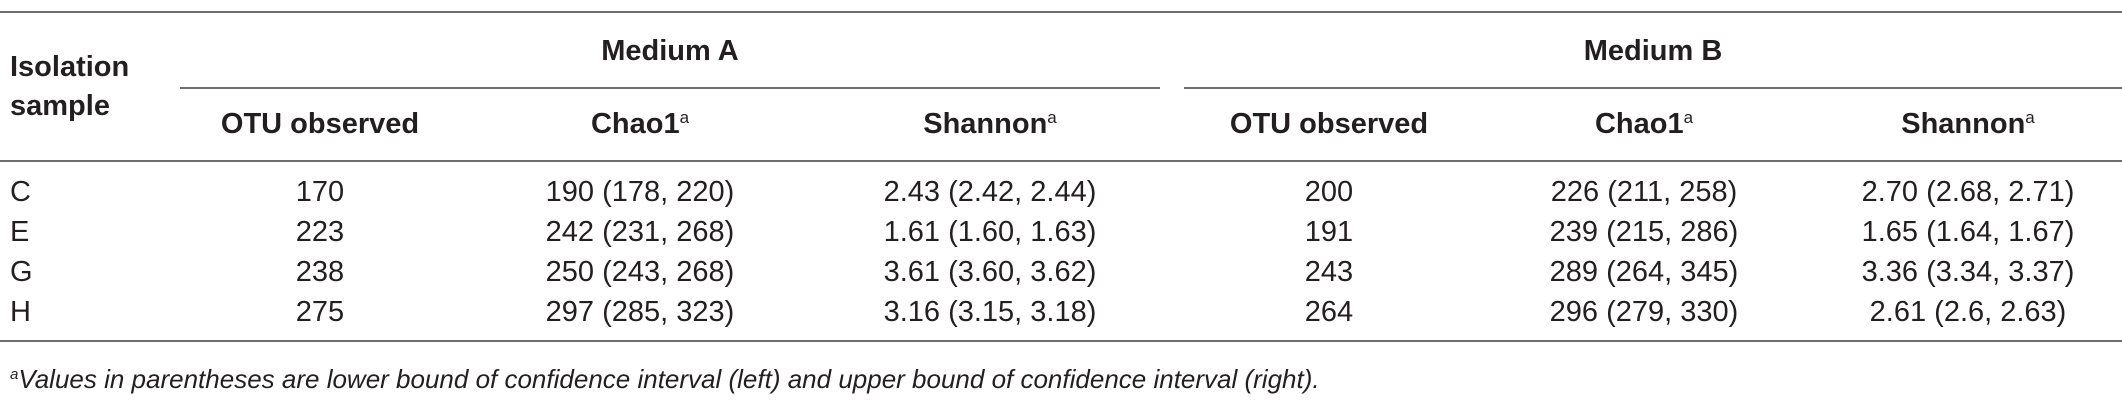  I want to click on table-cell: 3.61 (3.60, 3.62), so click(990, 271).